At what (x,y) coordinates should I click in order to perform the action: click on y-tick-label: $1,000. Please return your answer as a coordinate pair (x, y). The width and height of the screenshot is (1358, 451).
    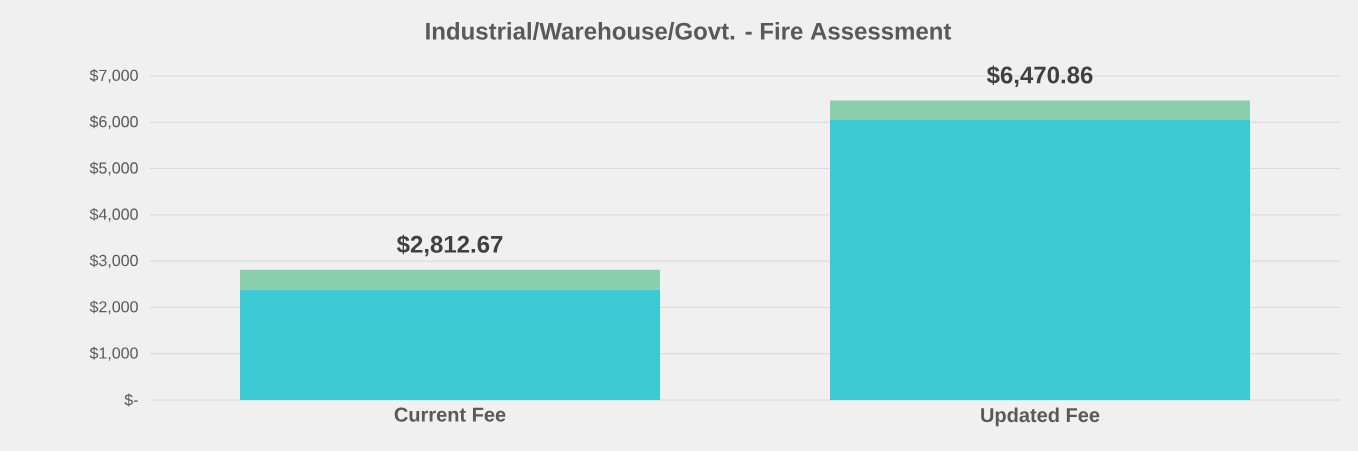
    Looking at the image, I should click on (113, 353).